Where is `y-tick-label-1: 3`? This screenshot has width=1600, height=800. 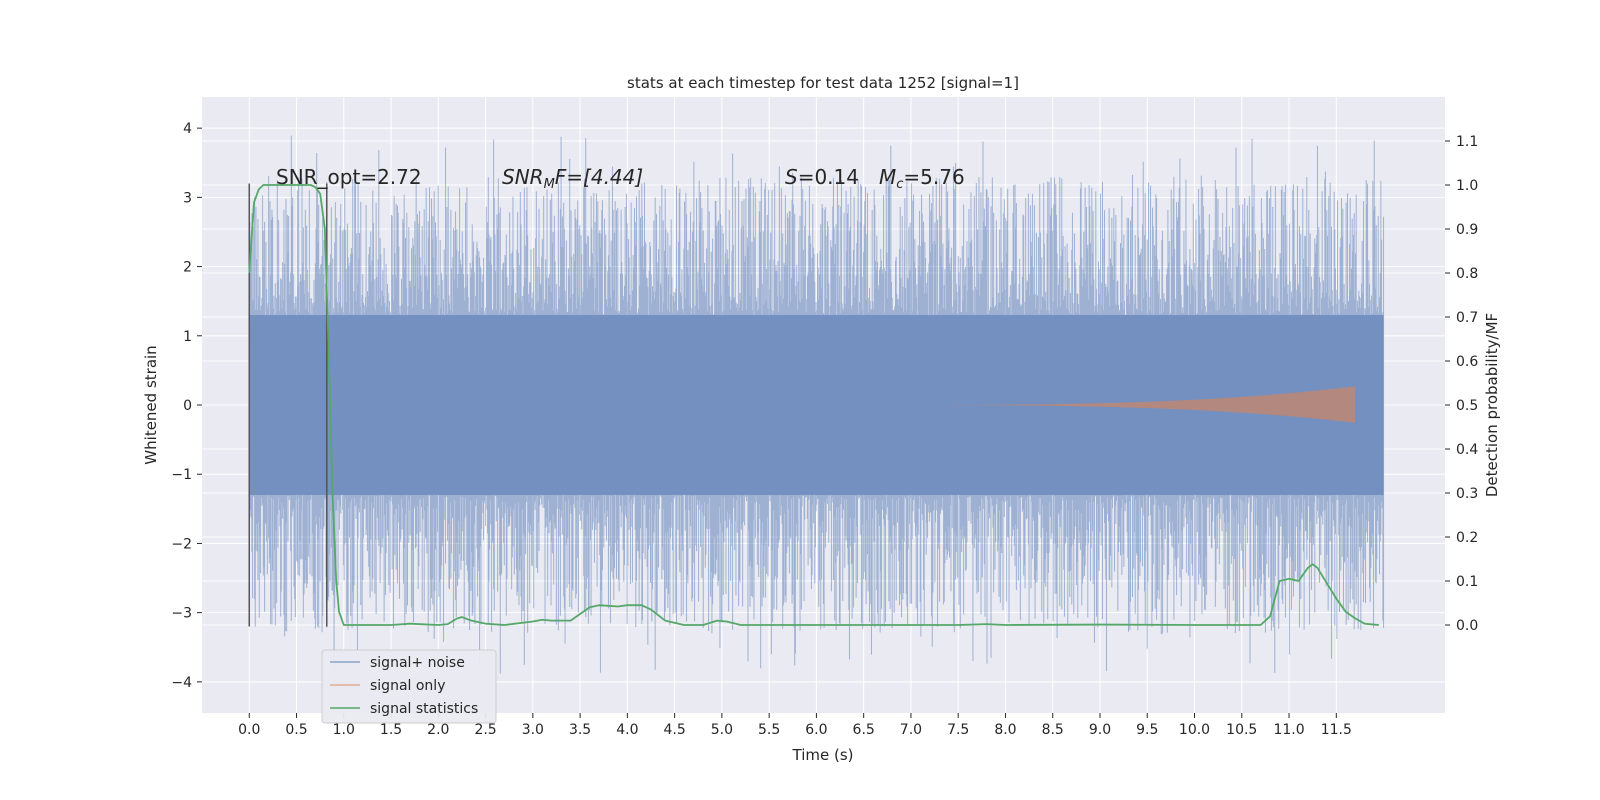
y-tick-label-1: 3 is located at coordinates (187, 198).